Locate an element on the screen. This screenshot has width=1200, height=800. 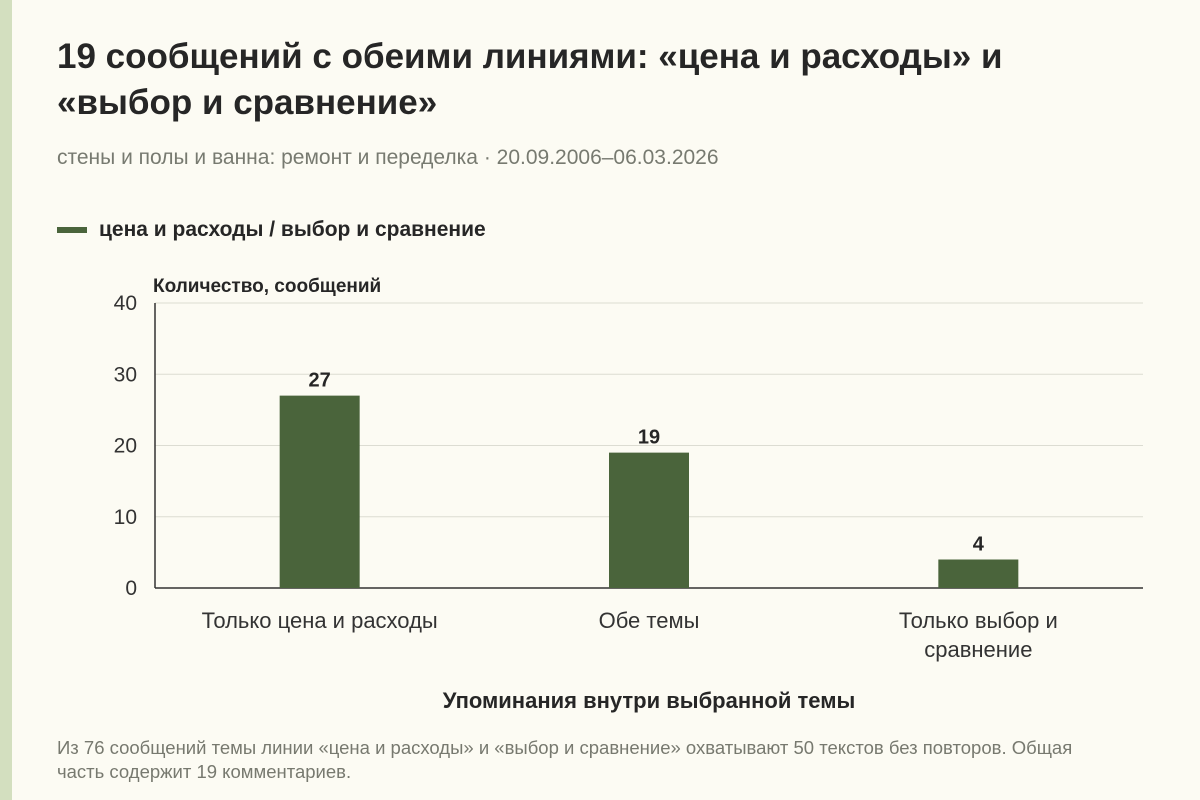
y-tick-label: 40 is located at coordinates (125, 303).